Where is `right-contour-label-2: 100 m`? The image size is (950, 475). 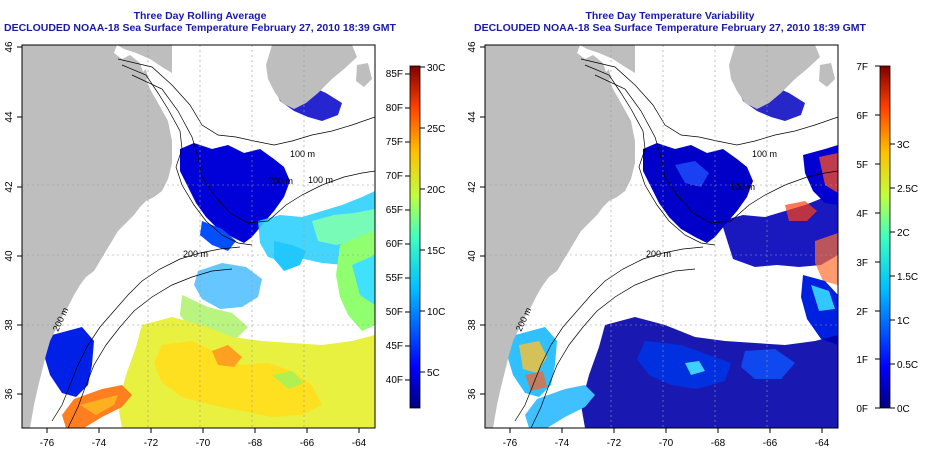 right-contour-label-2: 100 m is located at coordinates (742, 187).